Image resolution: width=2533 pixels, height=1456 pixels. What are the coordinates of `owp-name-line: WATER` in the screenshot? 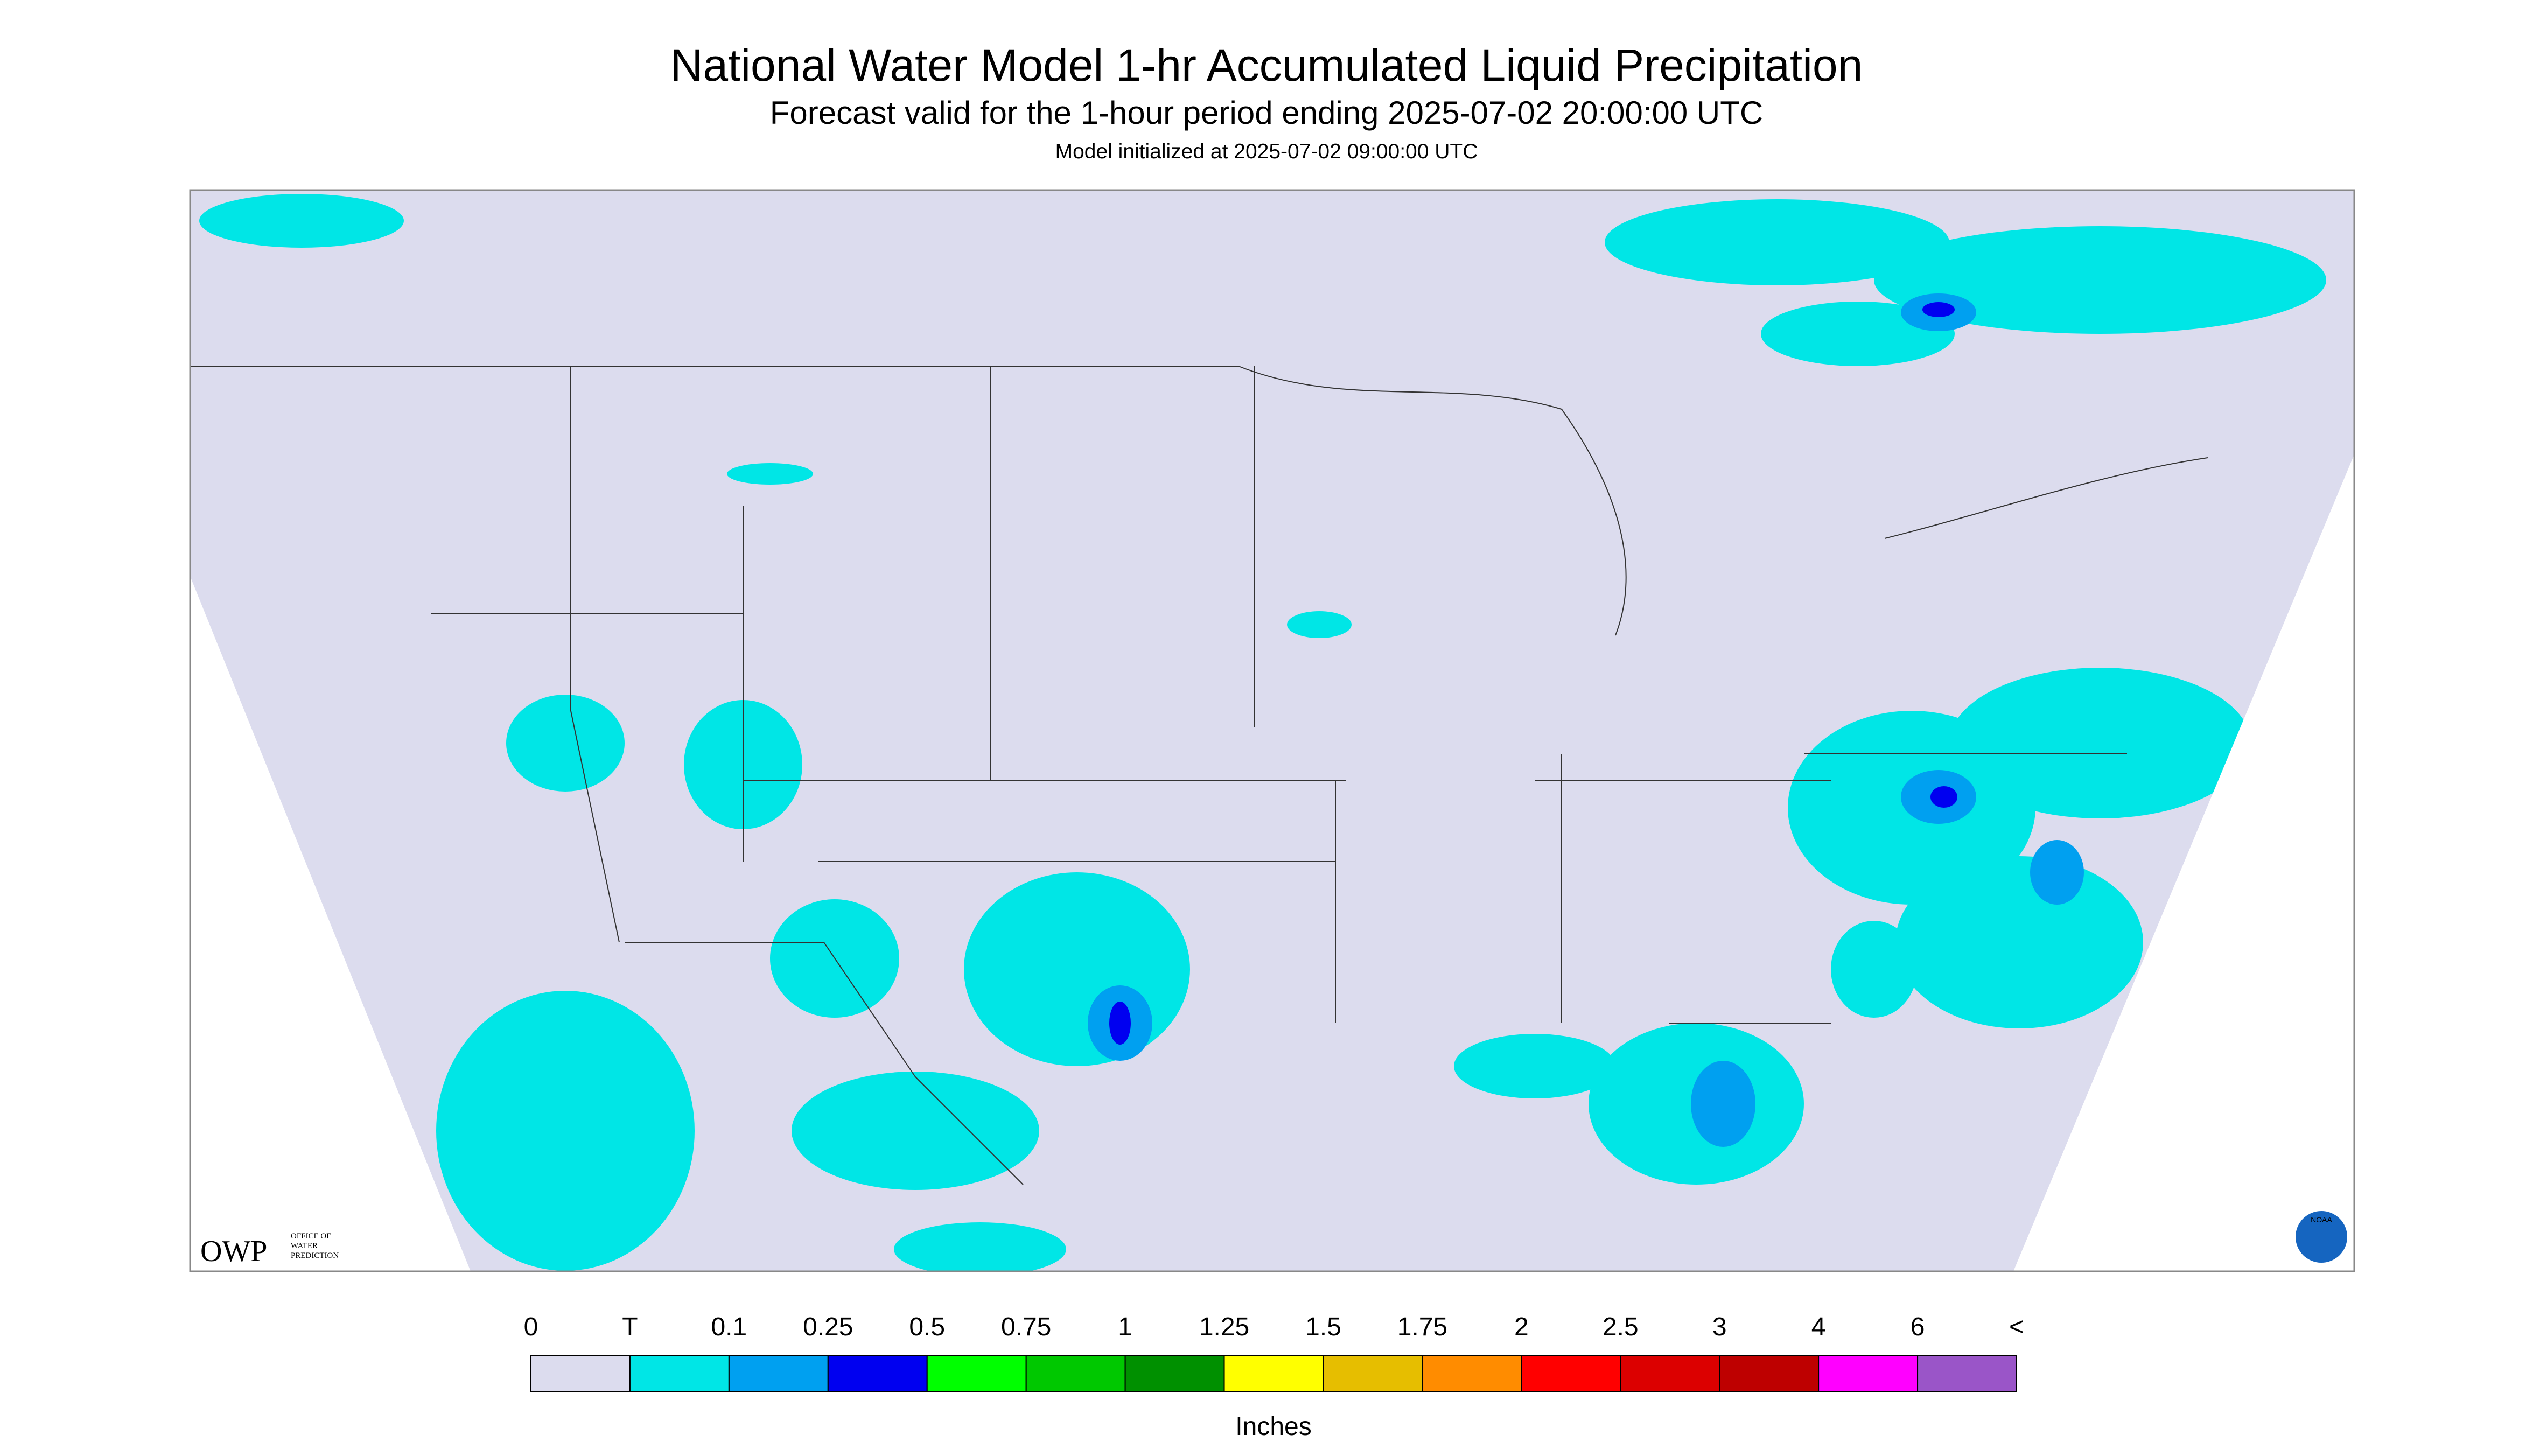 It's located at (304, 1246).